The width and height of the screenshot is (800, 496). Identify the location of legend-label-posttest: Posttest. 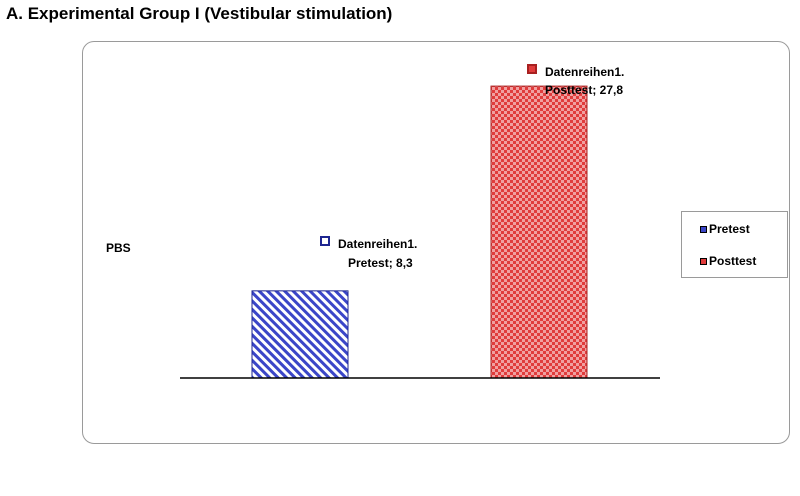
(733, 261).